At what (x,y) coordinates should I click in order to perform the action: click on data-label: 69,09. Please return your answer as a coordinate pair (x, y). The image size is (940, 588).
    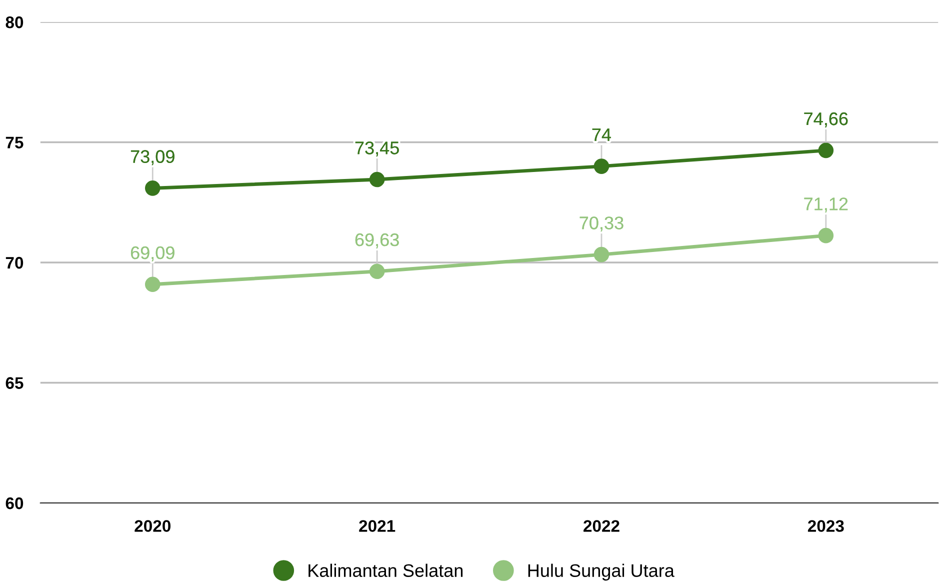
    Looking at the image, I should click on (152, 254).